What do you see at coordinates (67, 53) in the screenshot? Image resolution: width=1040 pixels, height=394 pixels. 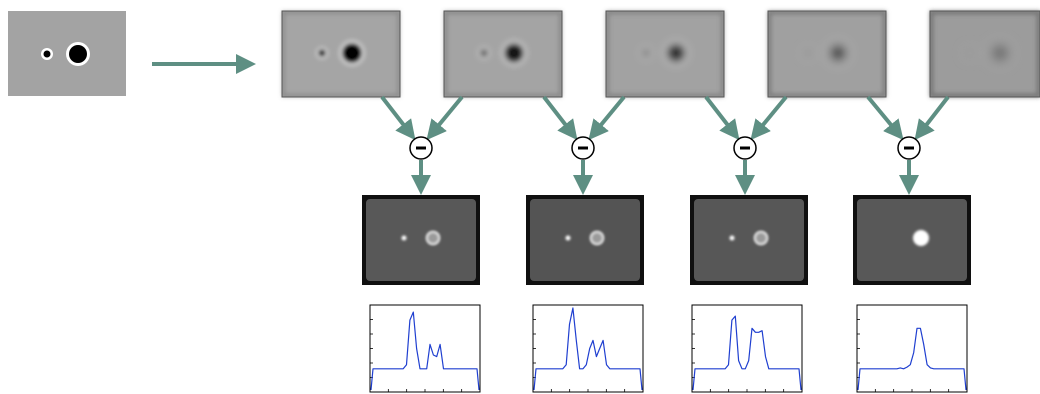 I see `input-image` at bounding box center [67, 53].